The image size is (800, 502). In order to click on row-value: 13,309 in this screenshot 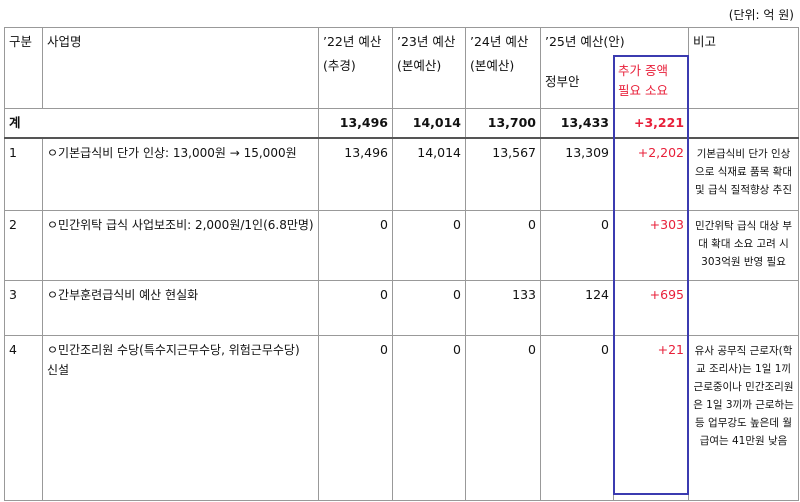, I will do `click(577, 174)`.